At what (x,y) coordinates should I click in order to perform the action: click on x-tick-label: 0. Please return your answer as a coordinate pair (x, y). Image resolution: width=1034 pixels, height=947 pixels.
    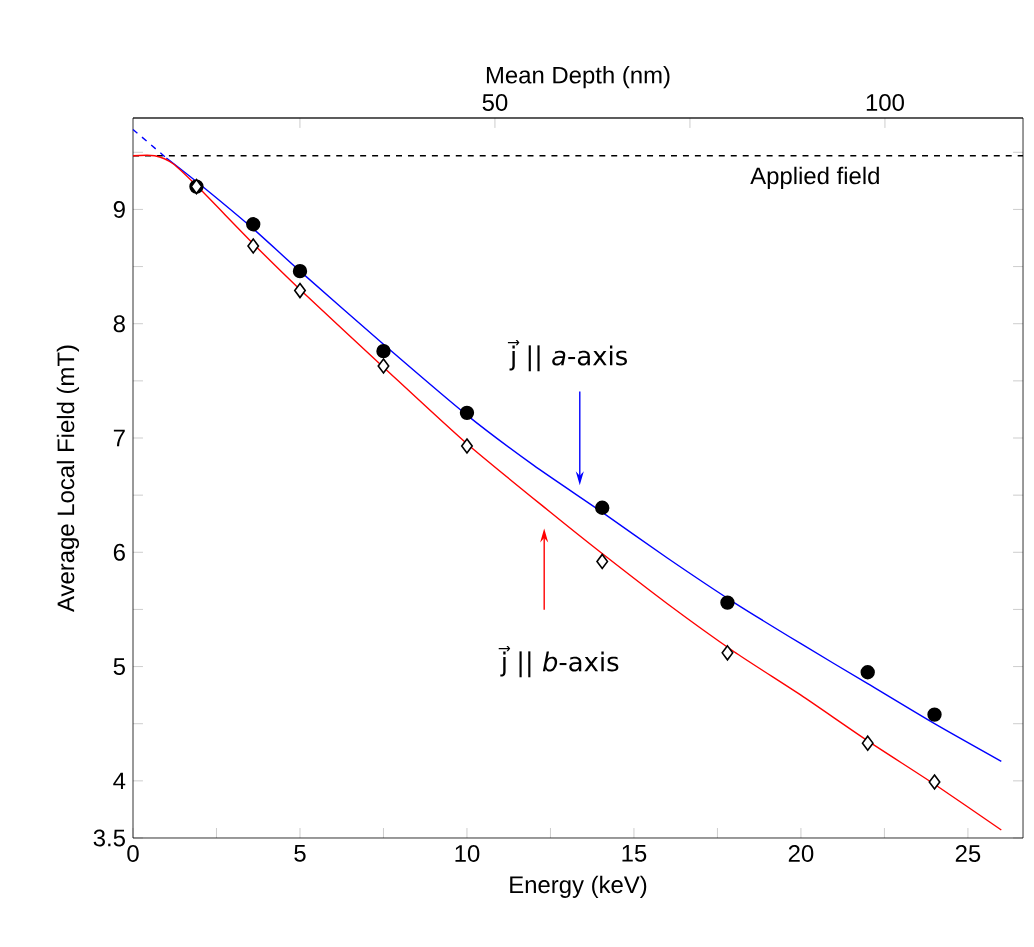
    Looking at the image, I should click on (133, 853).